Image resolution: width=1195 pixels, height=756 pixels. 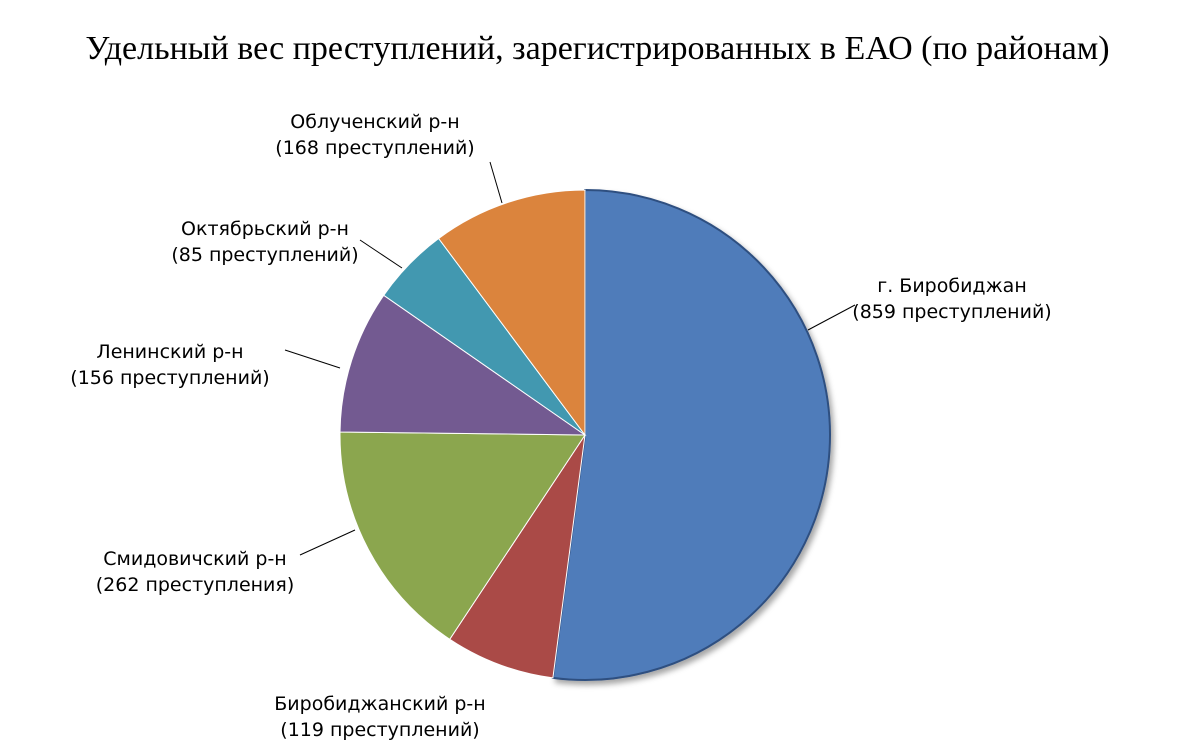 I want to click on slice-value-label: (859 преступлений), so click(x=951, y=312).